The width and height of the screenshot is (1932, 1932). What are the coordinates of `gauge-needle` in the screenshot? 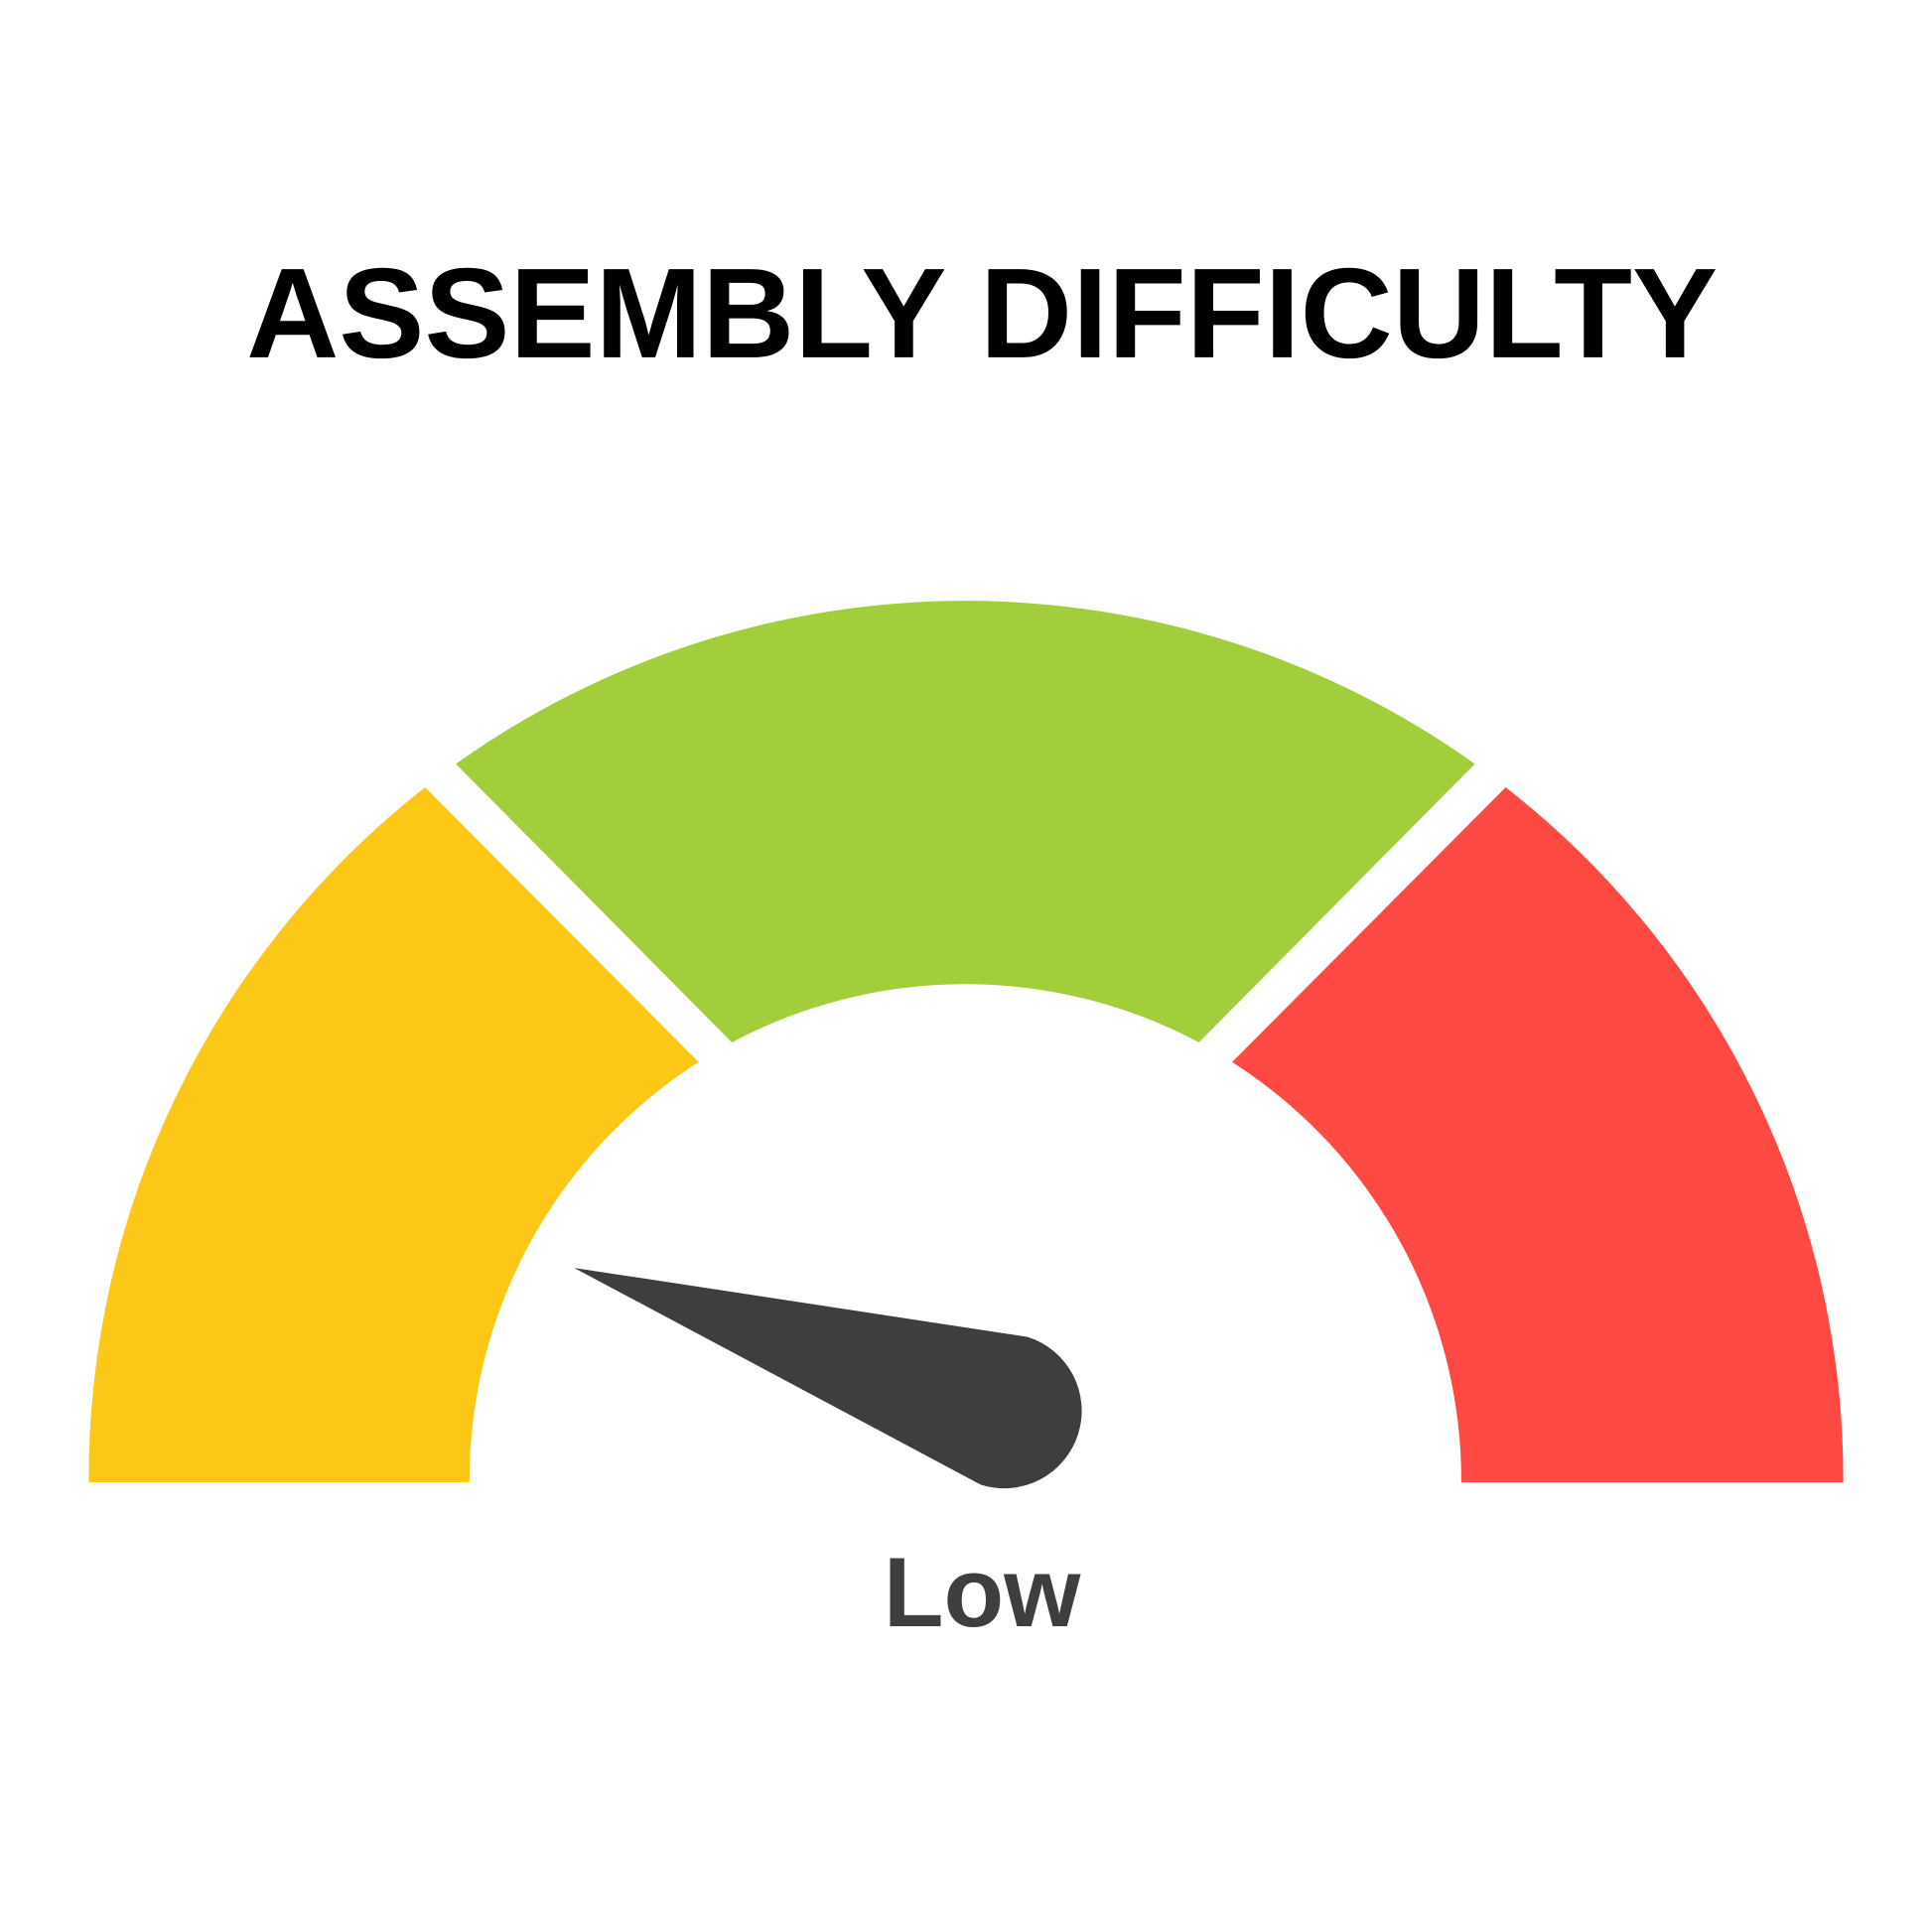 It's located at (828, 1379).